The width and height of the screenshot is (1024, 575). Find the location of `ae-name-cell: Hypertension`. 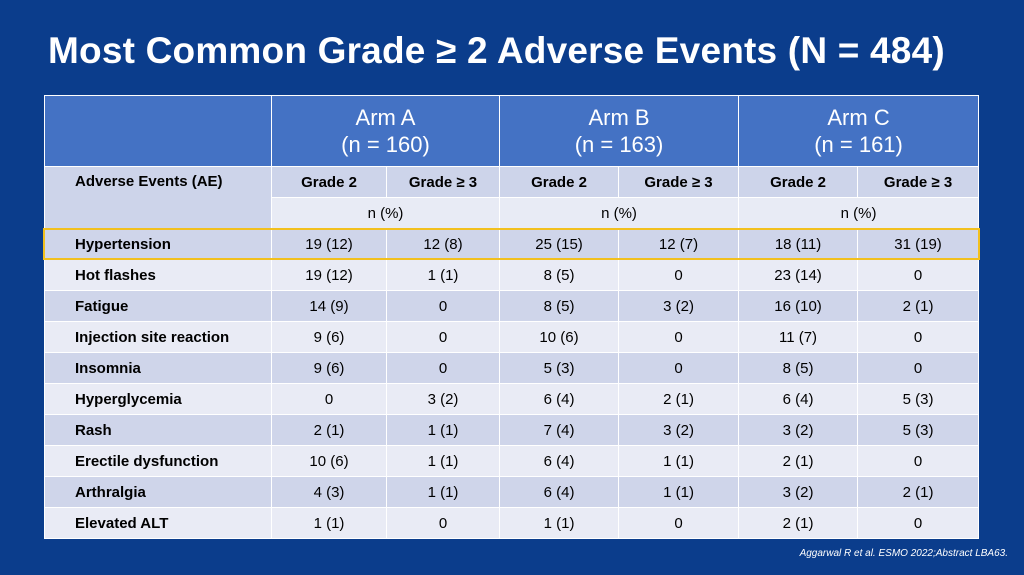

ae-name-cell: Hypertension is located at coordinates (158, 244).